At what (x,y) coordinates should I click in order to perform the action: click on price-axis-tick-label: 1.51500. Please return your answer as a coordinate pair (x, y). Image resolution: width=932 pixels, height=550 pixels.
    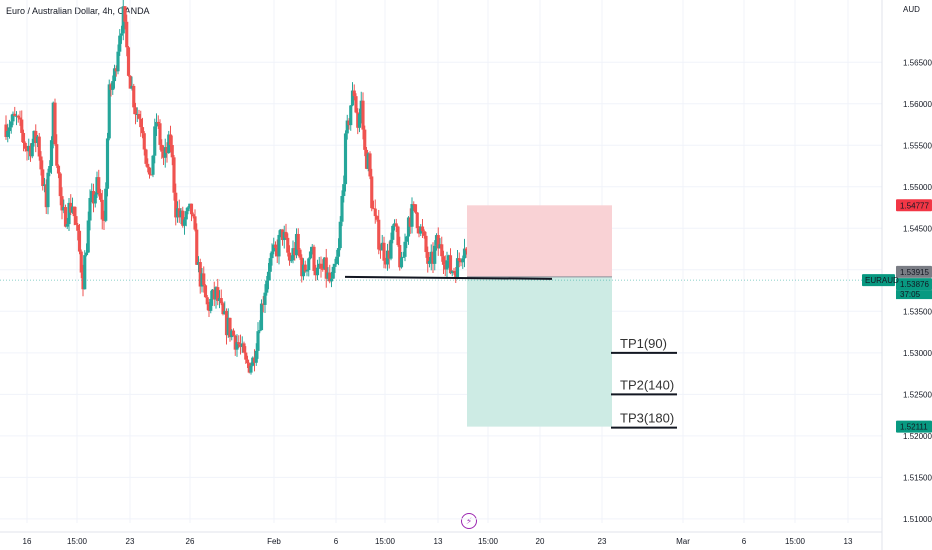
    Looking at the image, I should click on (917, 477).